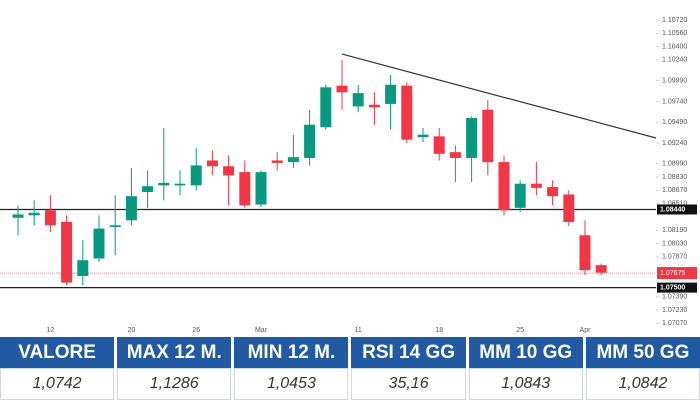  What do you see at coordinates (174, 384) in the screenshot?
I see `table-value: 1,1286` at bounding box center [174, 384].